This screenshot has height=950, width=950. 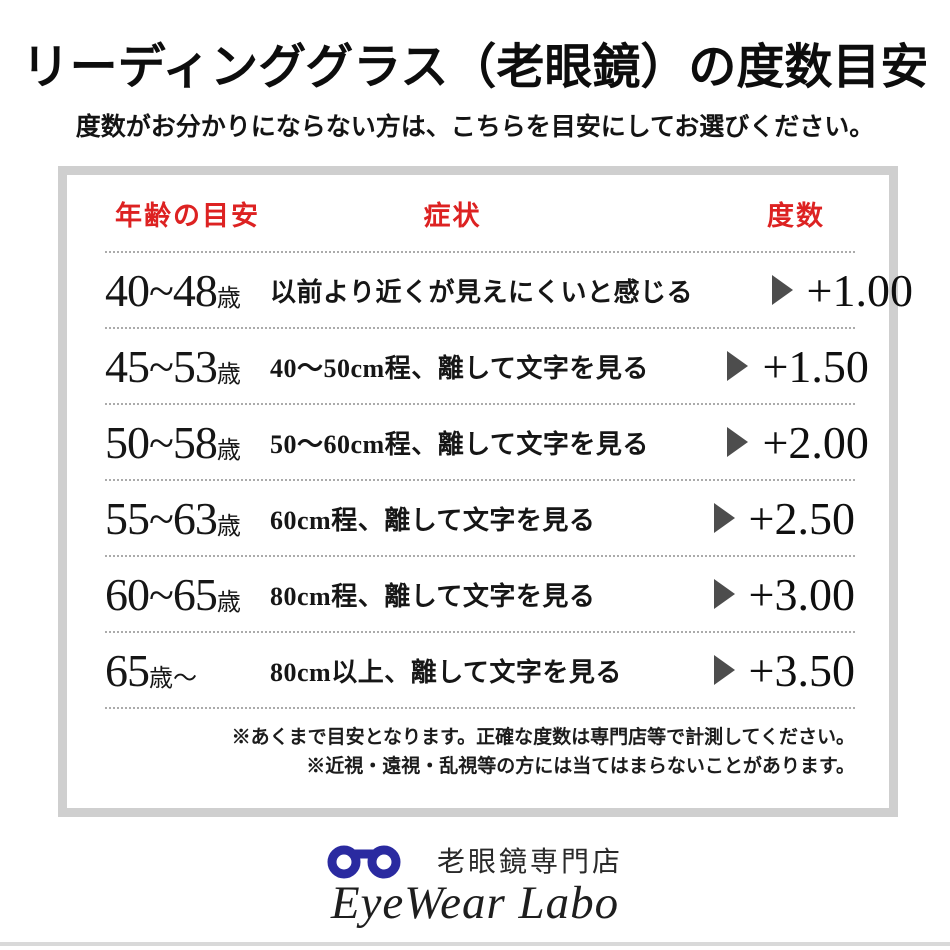 I want to click on symptom-text: 80cm以上、離して文字を見る, so click(x=446, y=672).